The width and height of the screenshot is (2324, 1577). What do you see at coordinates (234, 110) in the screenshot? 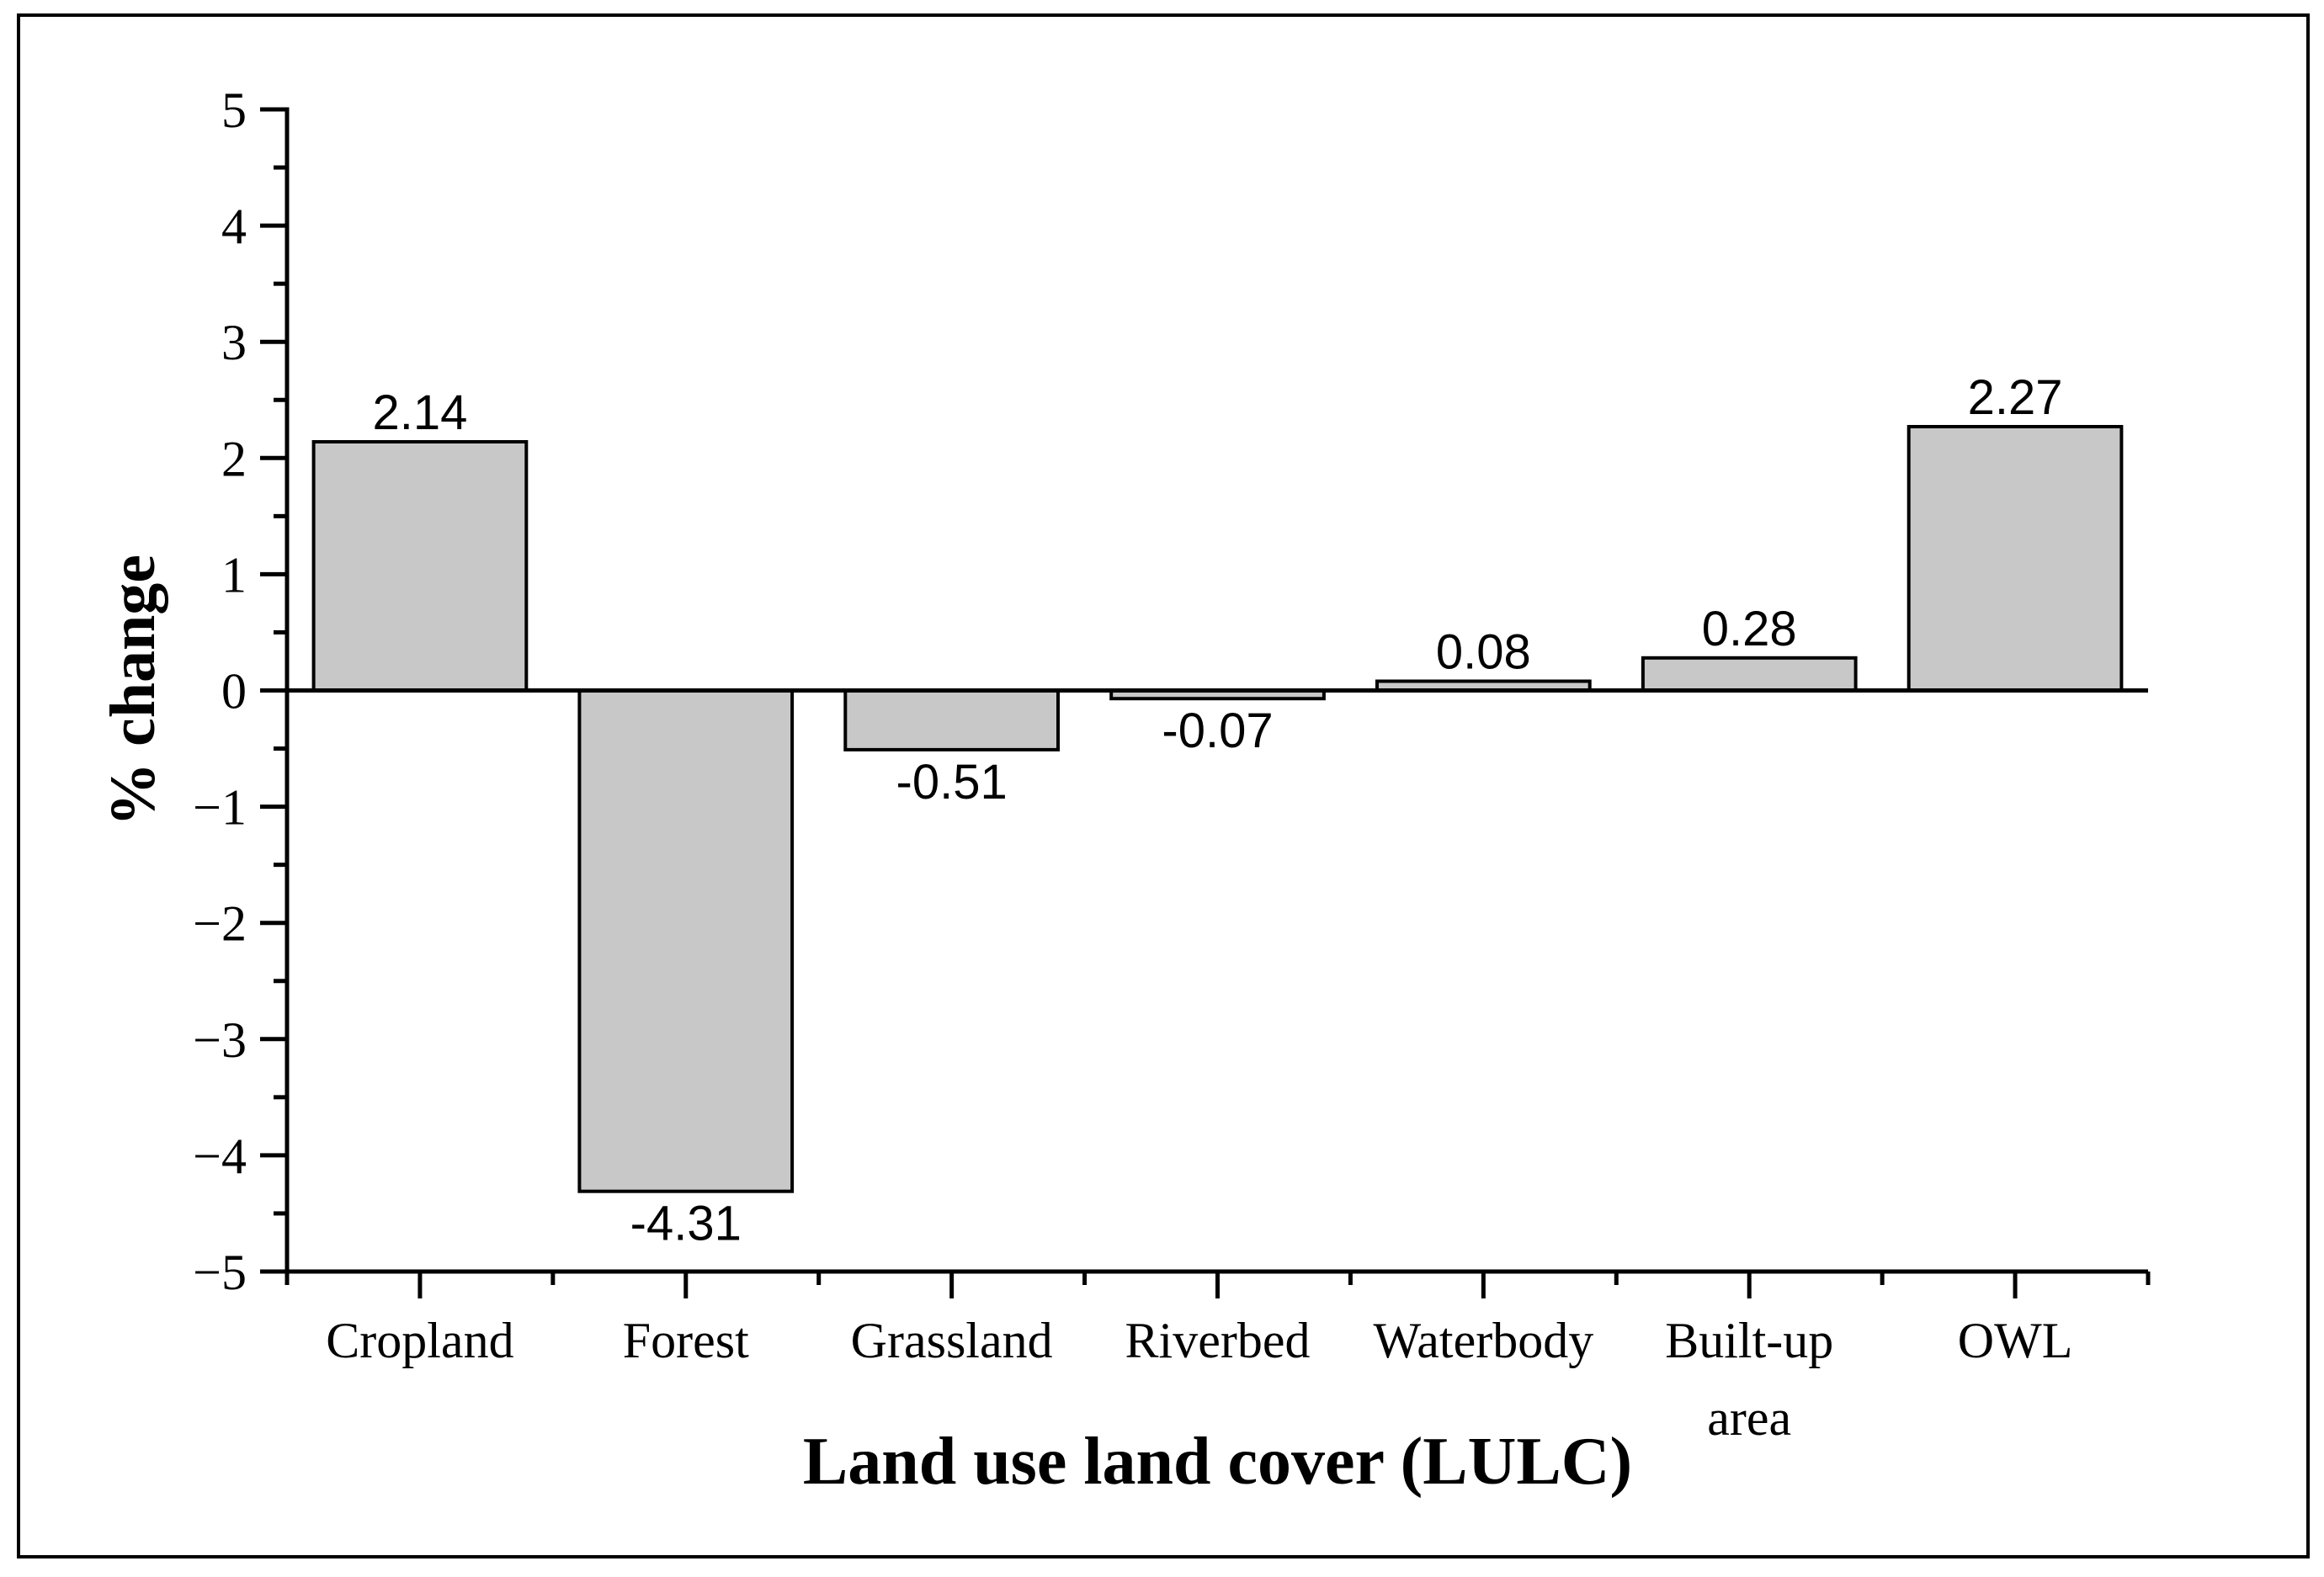
I see `y-tick-label: 5` at bounding box center [234, 110].